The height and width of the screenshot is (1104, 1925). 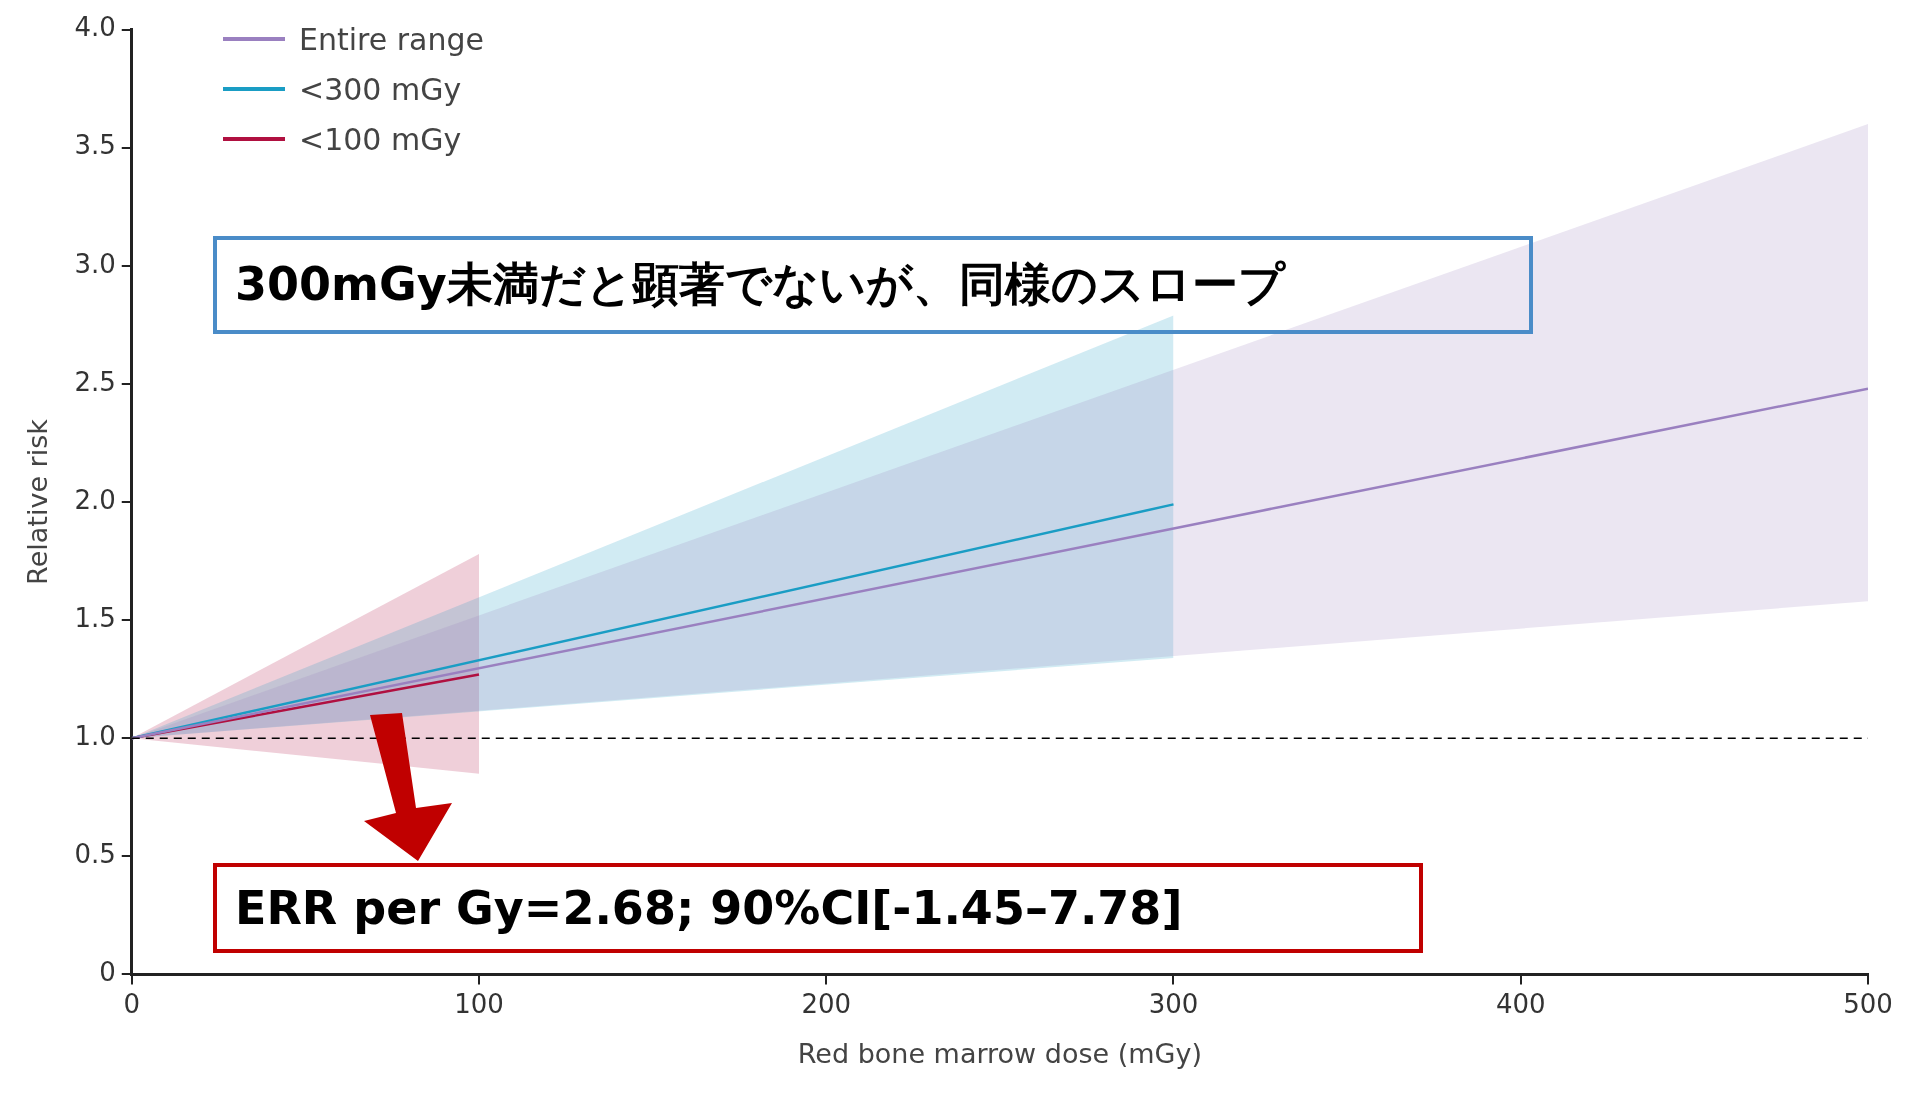 I want to click on y-tick-label: 0.5, so click(x=95, y=854).